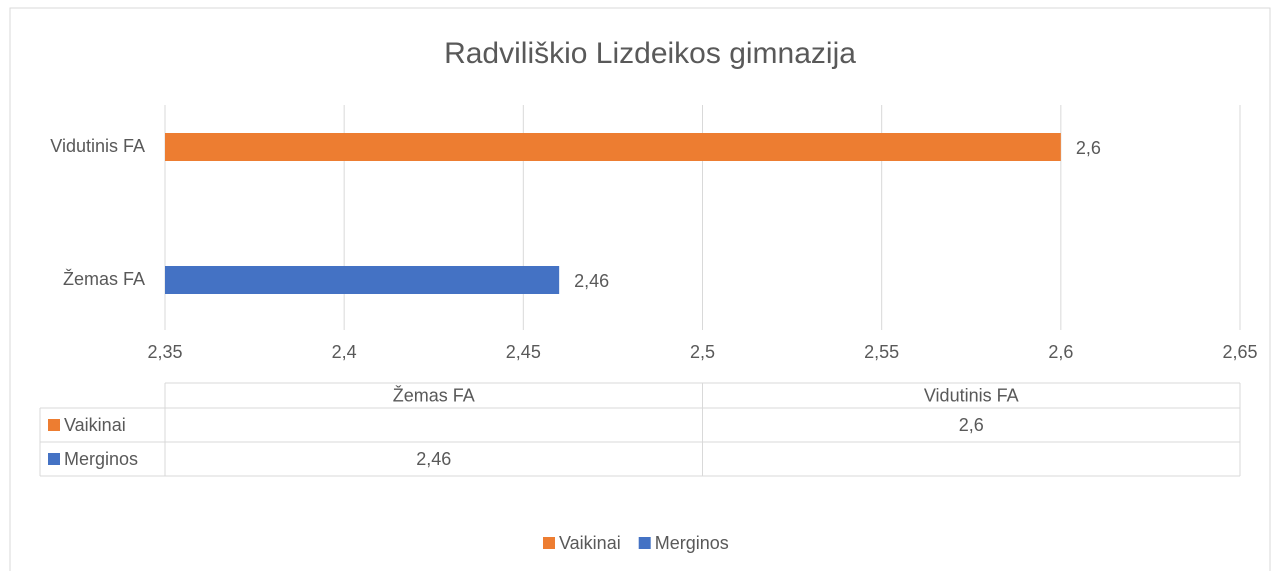  I want to click on x-tick-label: 2,65, so click(1239, 352).